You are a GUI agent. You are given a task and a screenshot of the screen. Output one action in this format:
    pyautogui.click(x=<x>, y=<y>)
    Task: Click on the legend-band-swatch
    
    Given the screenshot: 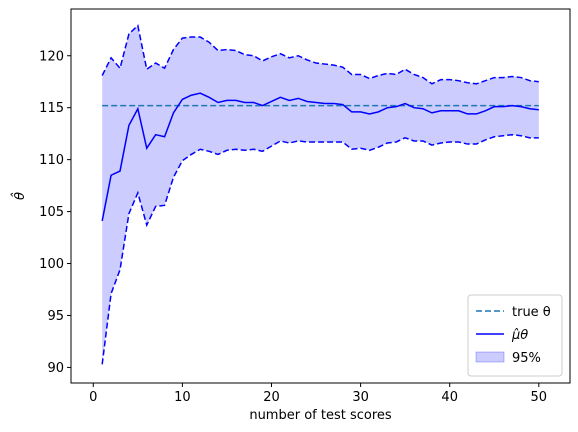 What is the action you would take?
    pyautogui.click(x=490, y=357)
    